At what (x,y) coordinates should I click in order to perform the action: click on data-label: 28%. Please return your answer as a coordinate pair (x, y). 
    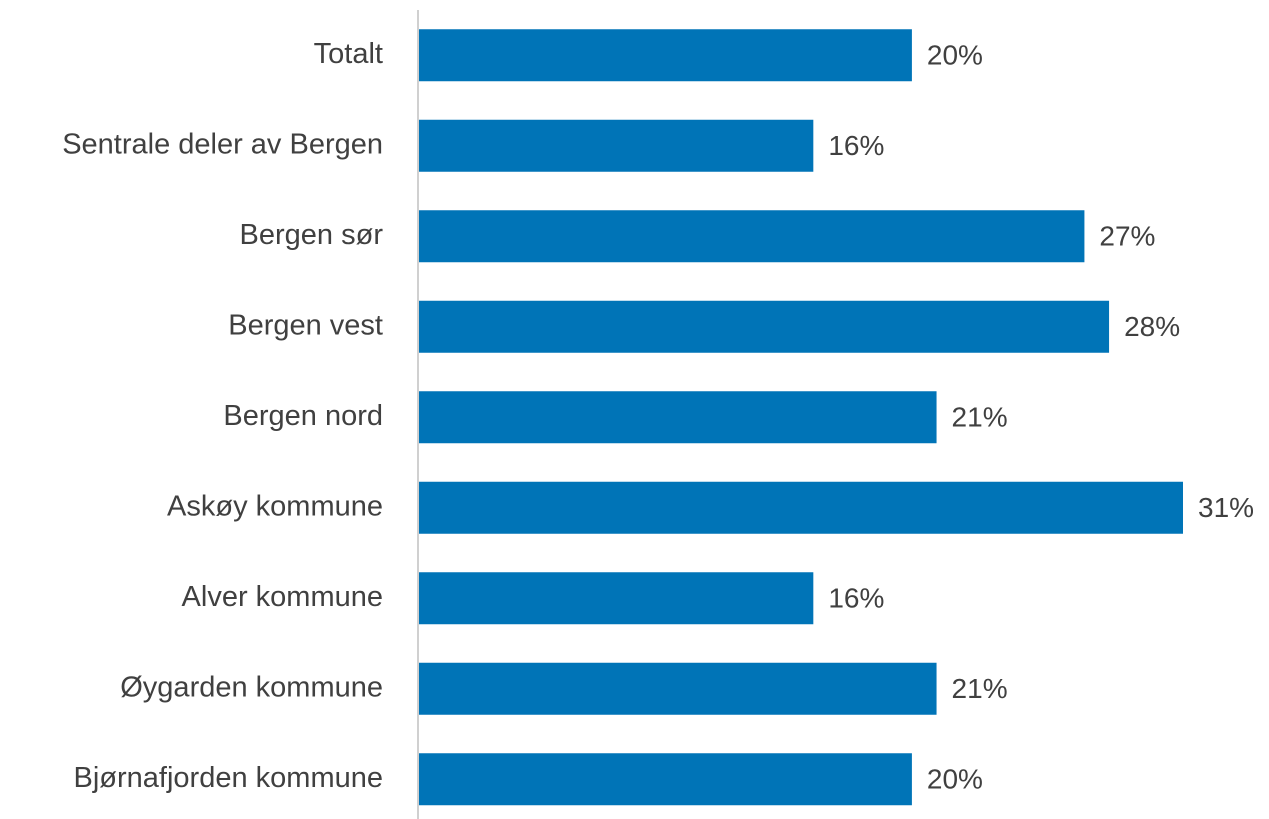
    Looking at the image, I should click on (1152, 326).